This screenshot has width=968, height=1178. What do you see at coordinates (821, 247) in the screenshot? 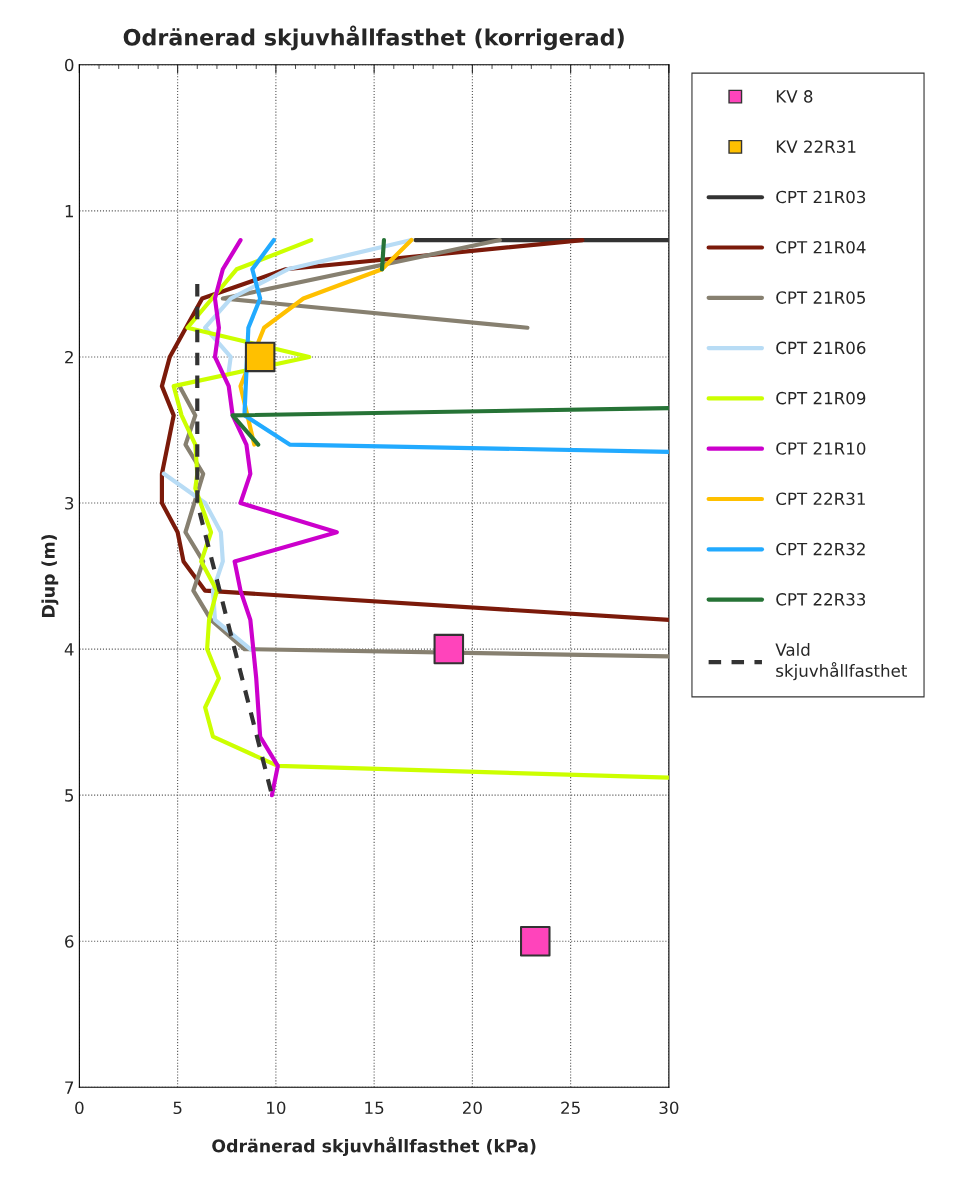
I see `legend-label: CPT 21R04` at bounding box center [821, 247].